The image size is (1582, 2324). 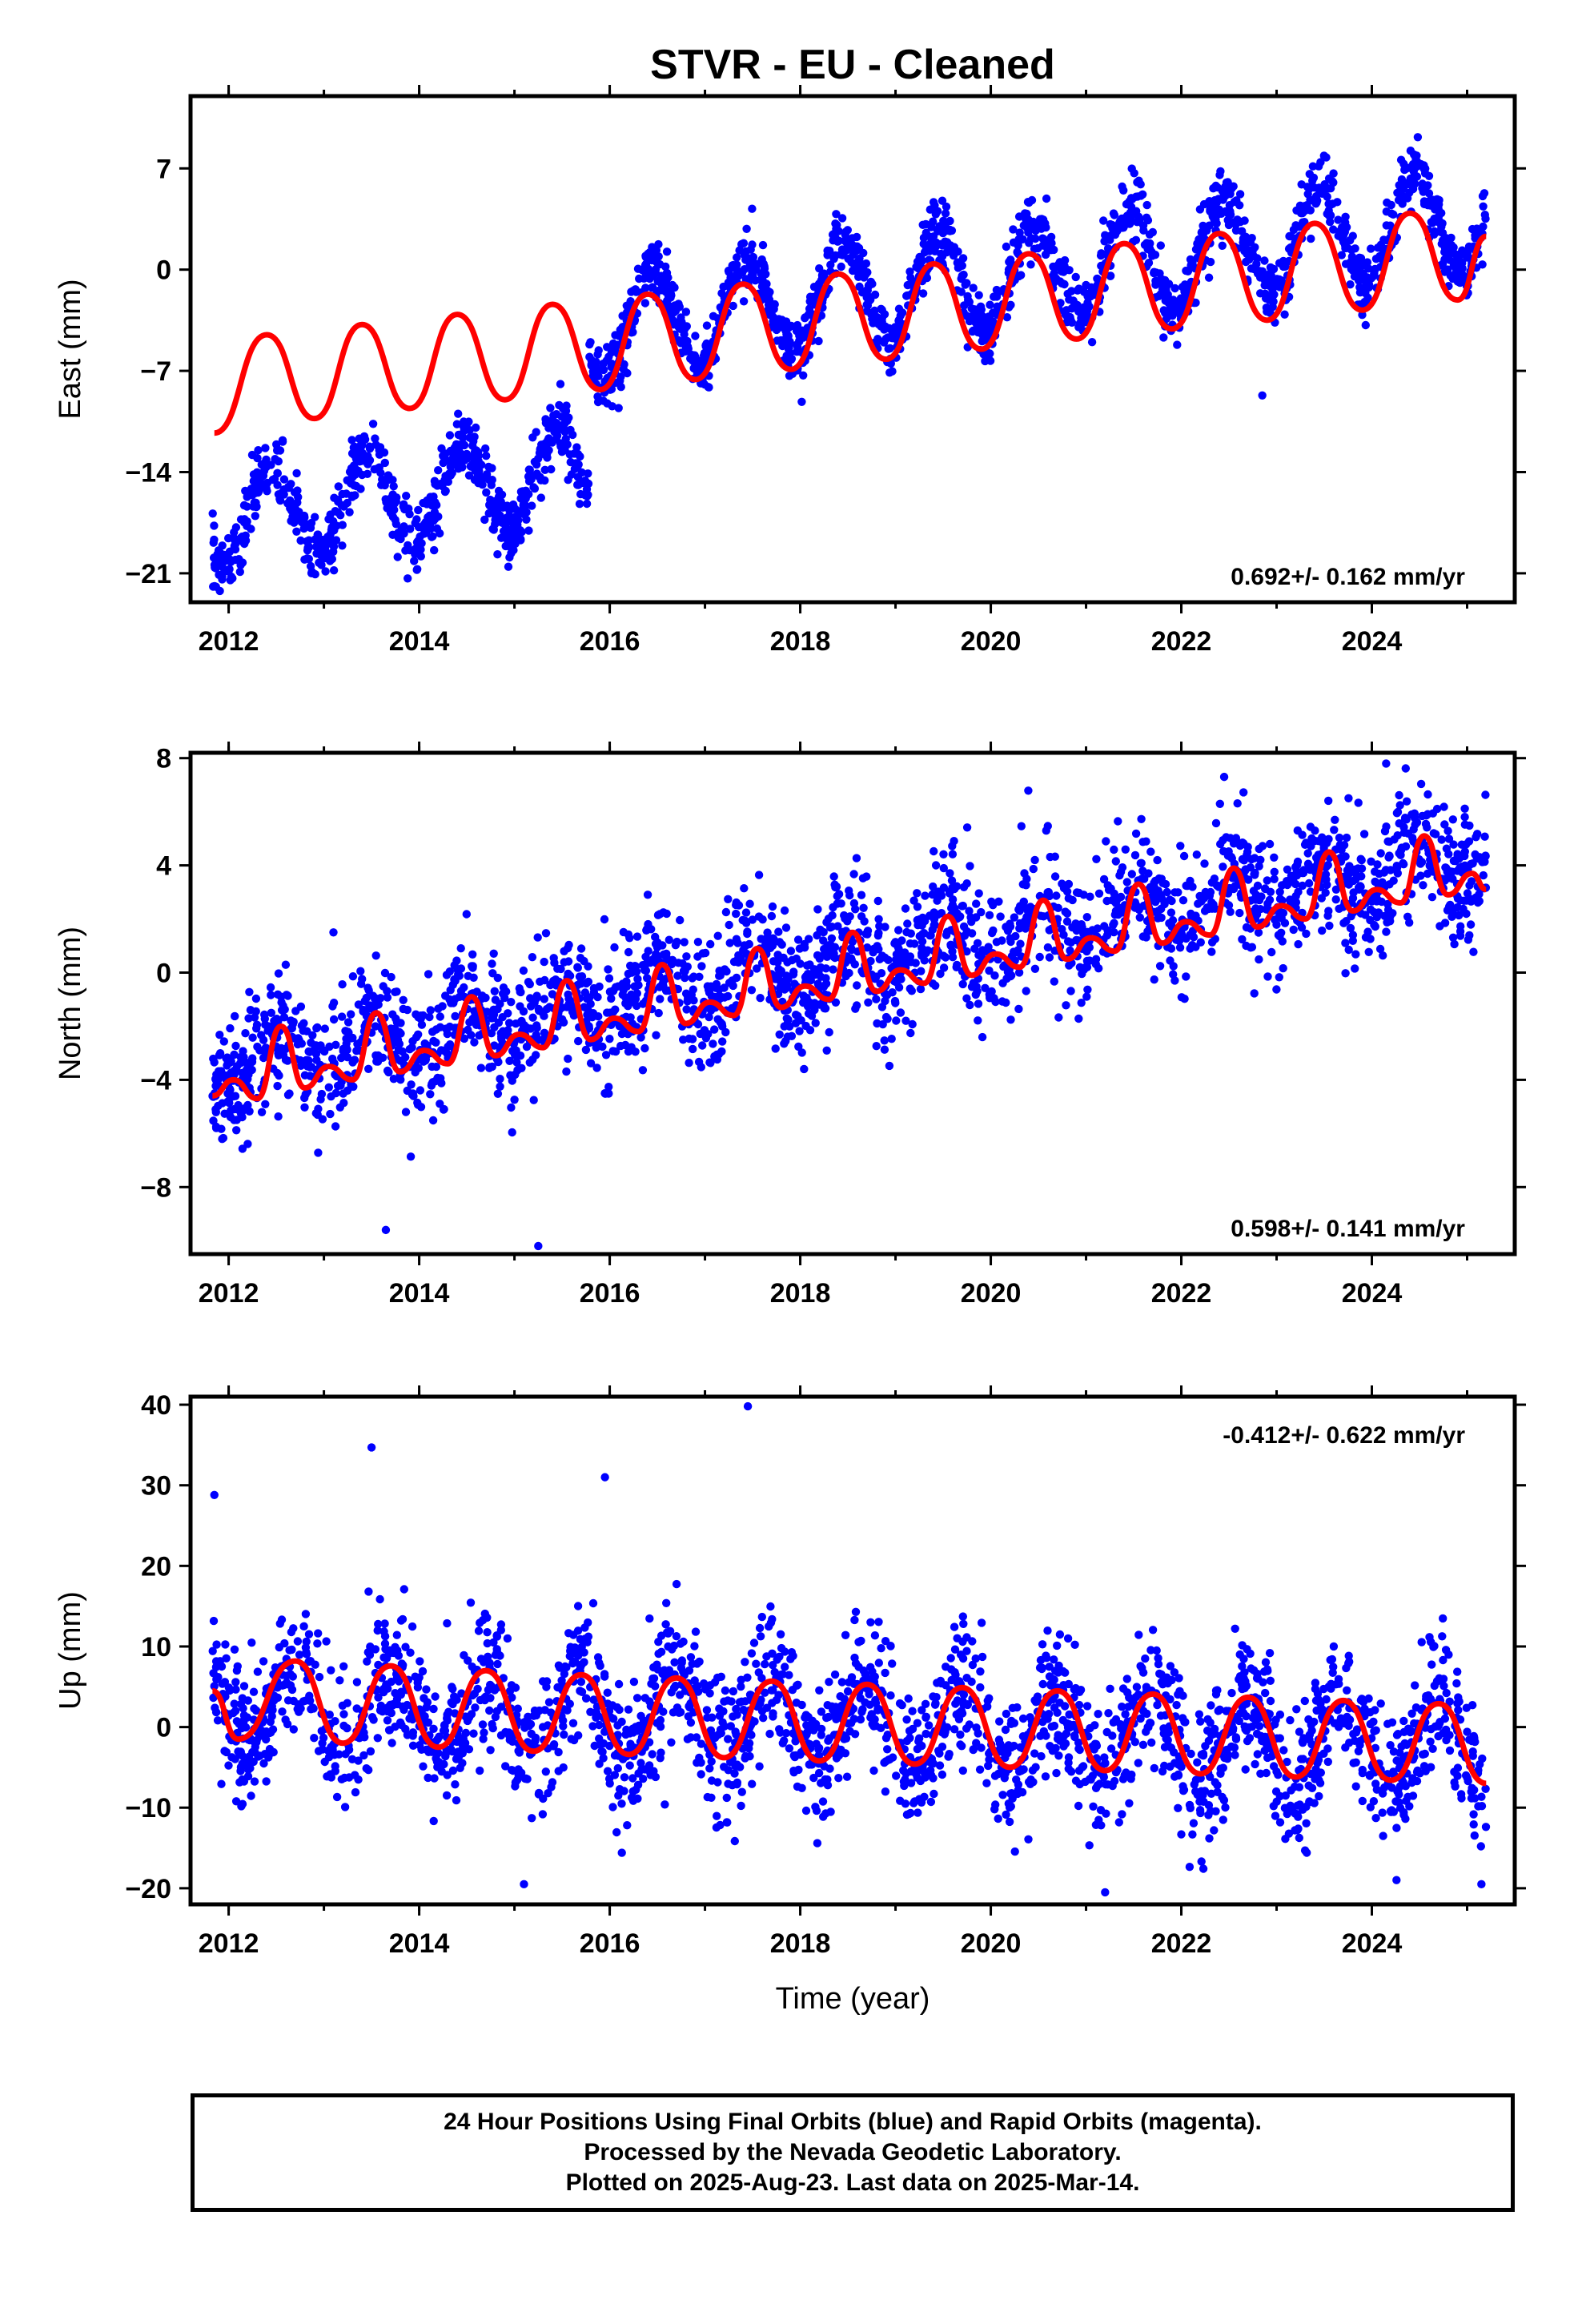 What do you see at coordinates (229, 1294) in the screenshot?
I see `x-tick-label: 2012` at bounding box center [229, 1294].